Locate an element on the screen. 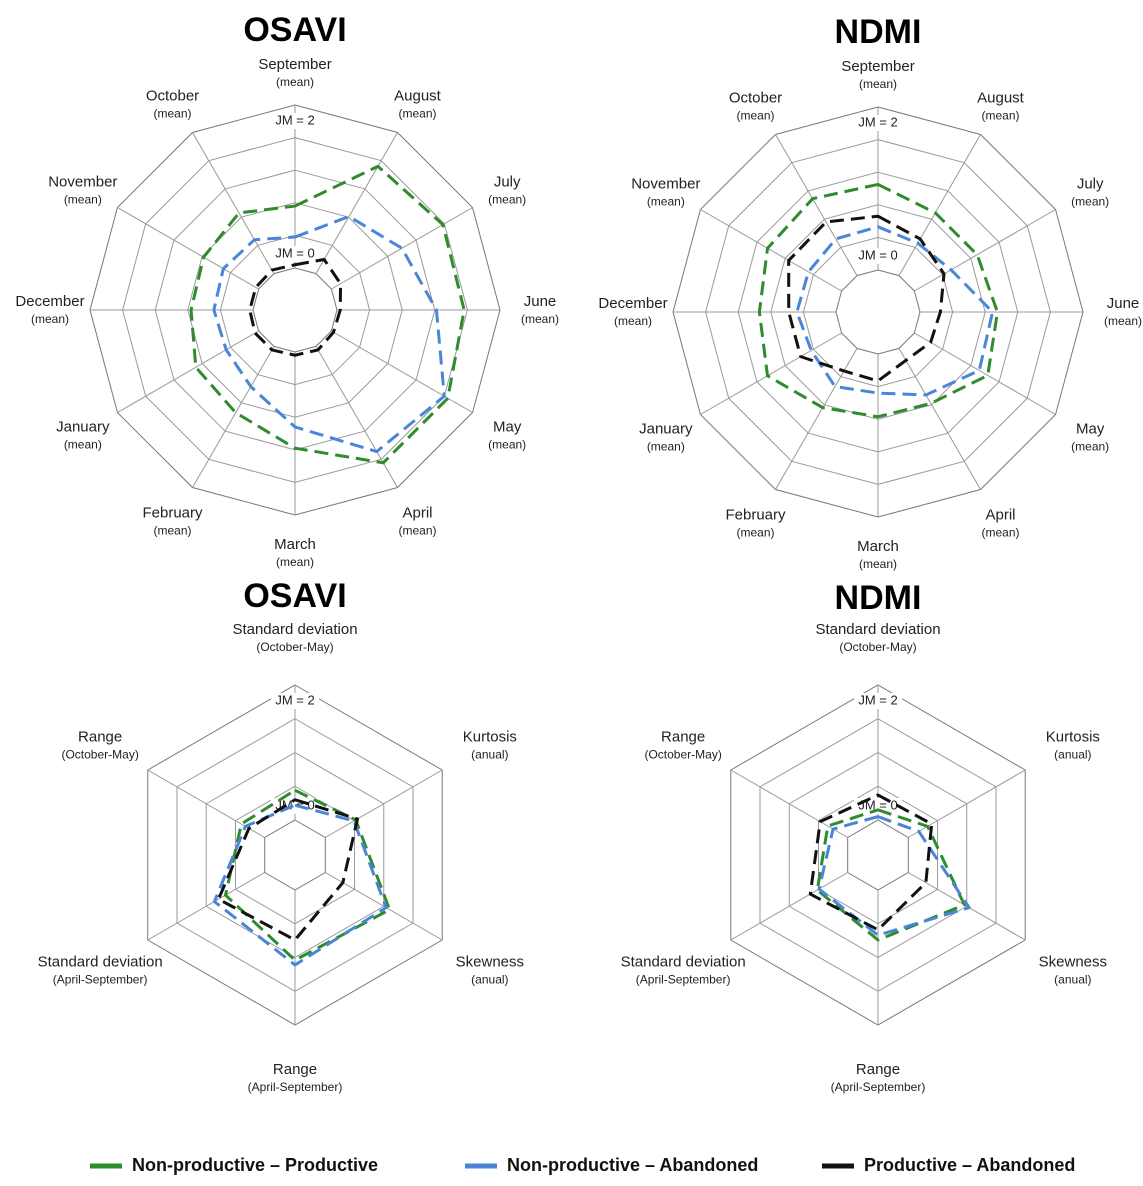 This screenshot has width=1143, height=1186. category-label: April is located at coordinates (417, 512).